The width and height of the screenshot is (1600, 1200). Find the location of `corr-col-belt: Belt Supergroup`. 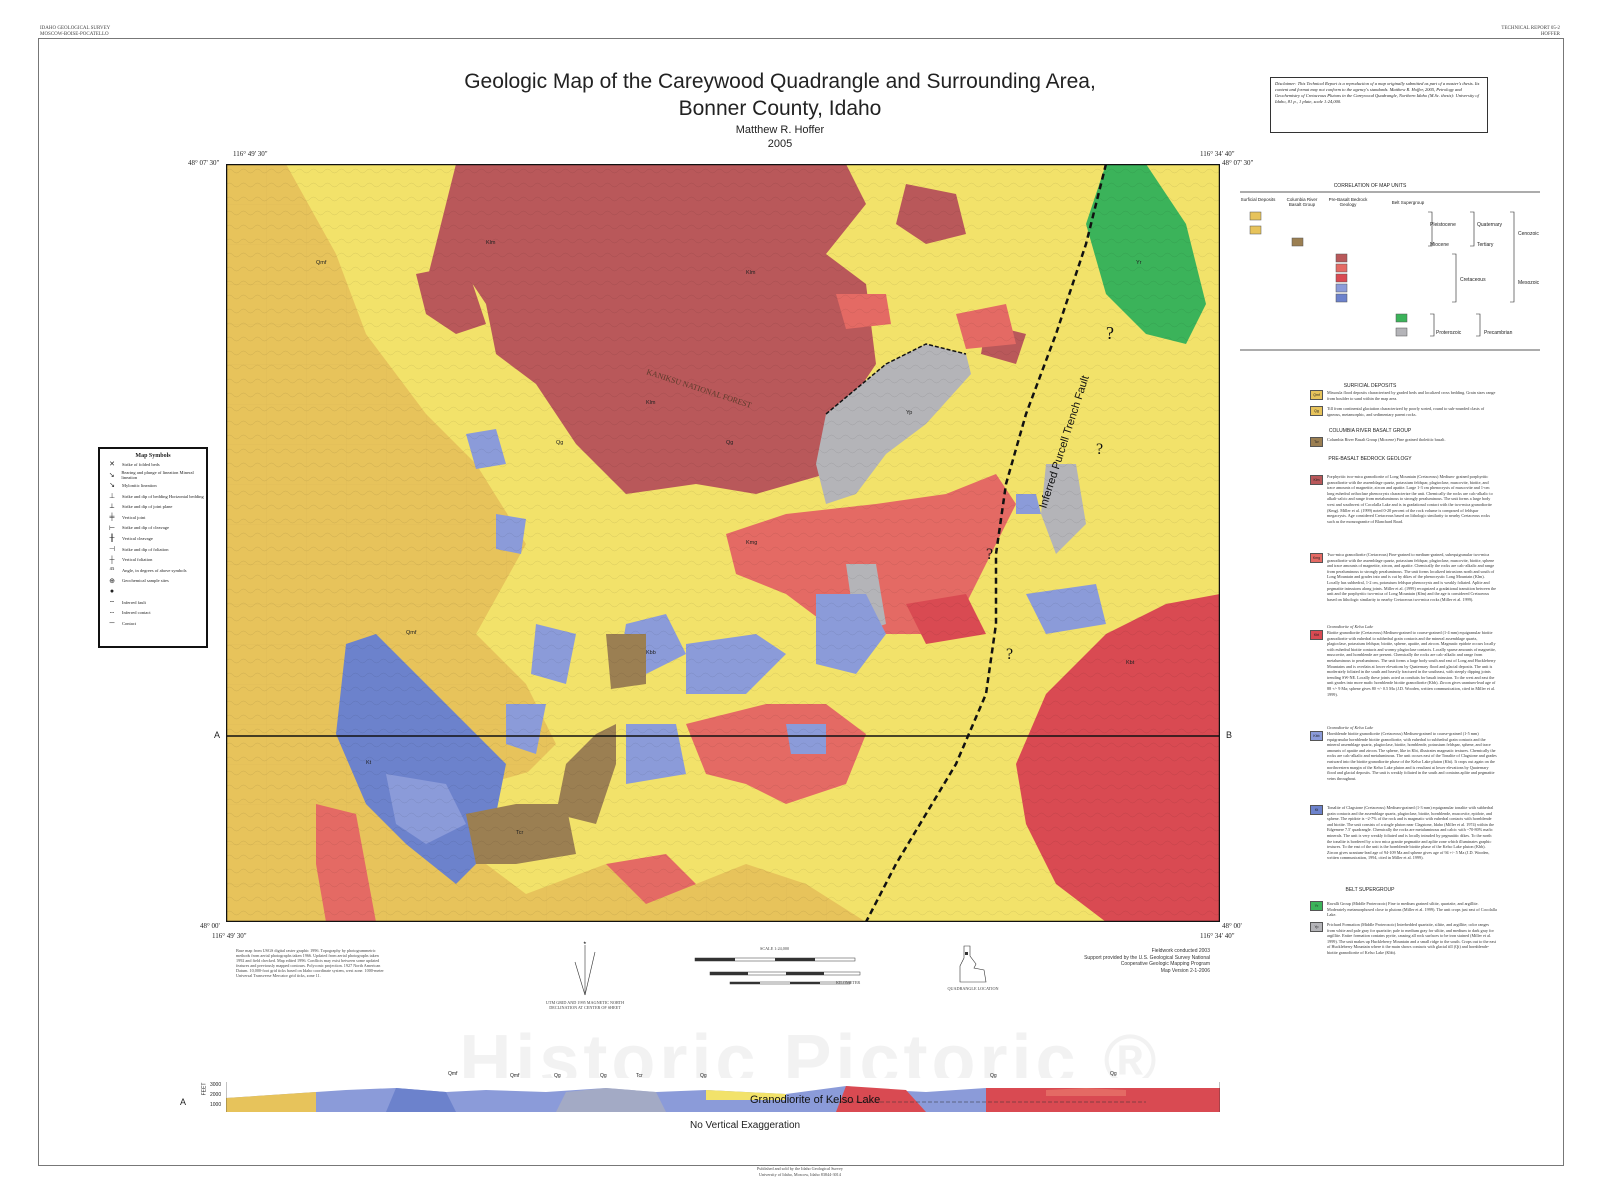

corr-col-belt: Belt Supergroup is located at coordinates (1408, 202).